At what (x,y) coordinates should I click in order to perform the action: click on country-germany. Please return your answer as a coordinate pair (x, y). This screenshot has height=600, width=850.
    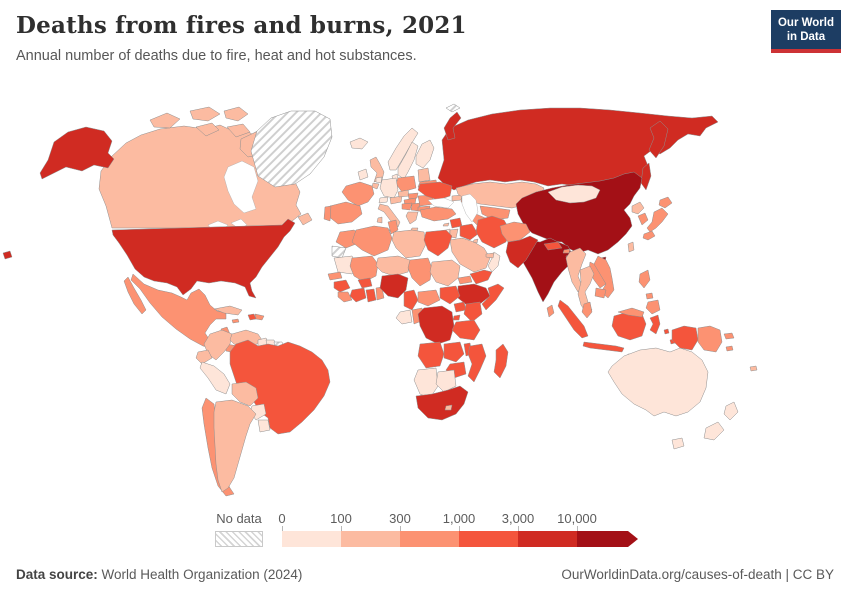
    Looking at the image, I should click on (389, 188).